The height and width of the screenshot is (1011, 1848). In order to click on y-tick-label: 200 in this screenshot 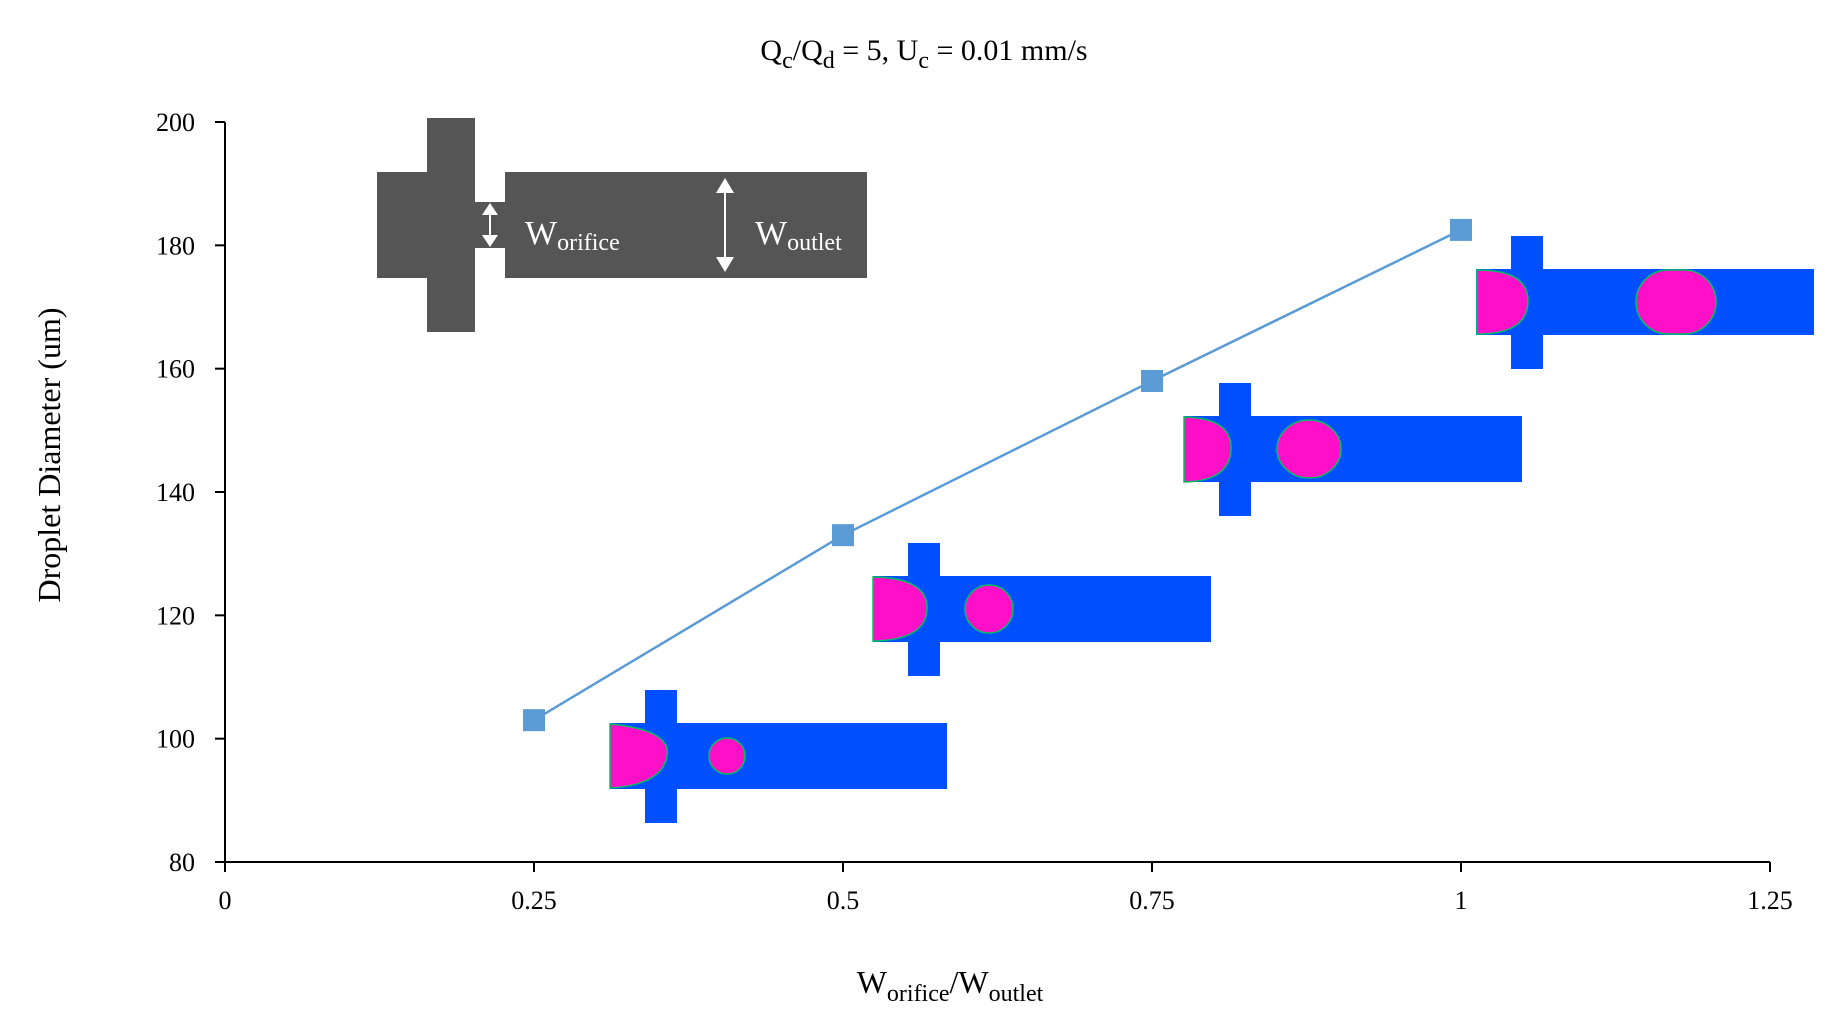, I will do `click(175, 122)`.